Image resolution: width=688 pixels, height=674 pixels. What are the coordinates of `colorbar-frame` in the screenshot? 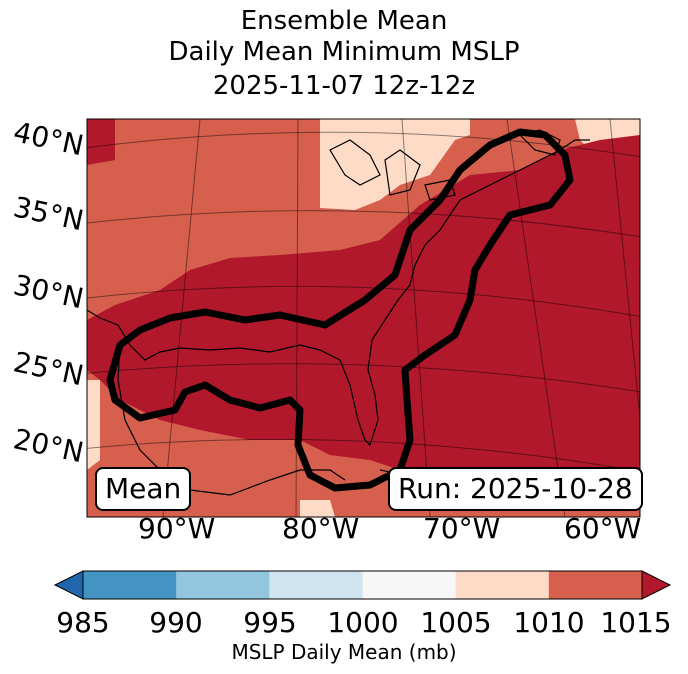 It's located at (362, 585).